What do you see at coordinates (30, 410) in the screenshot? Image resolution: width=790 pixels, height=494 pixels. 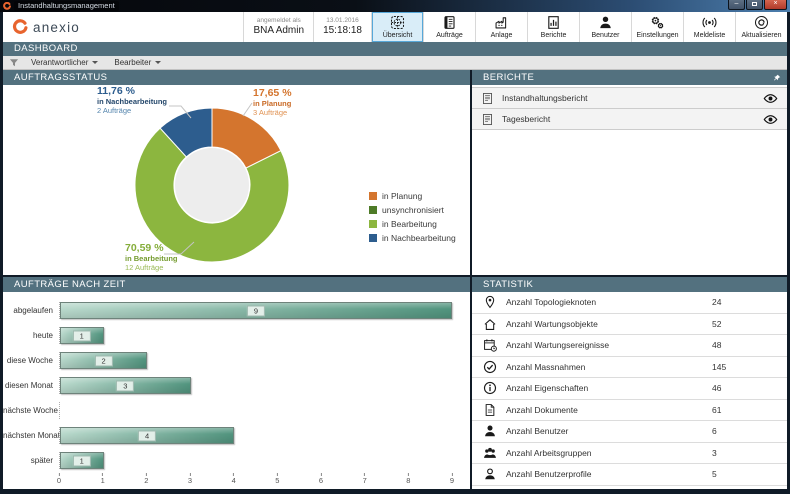 I see `bar-category-label: nächste Woche` at bounding box center [30, 410].